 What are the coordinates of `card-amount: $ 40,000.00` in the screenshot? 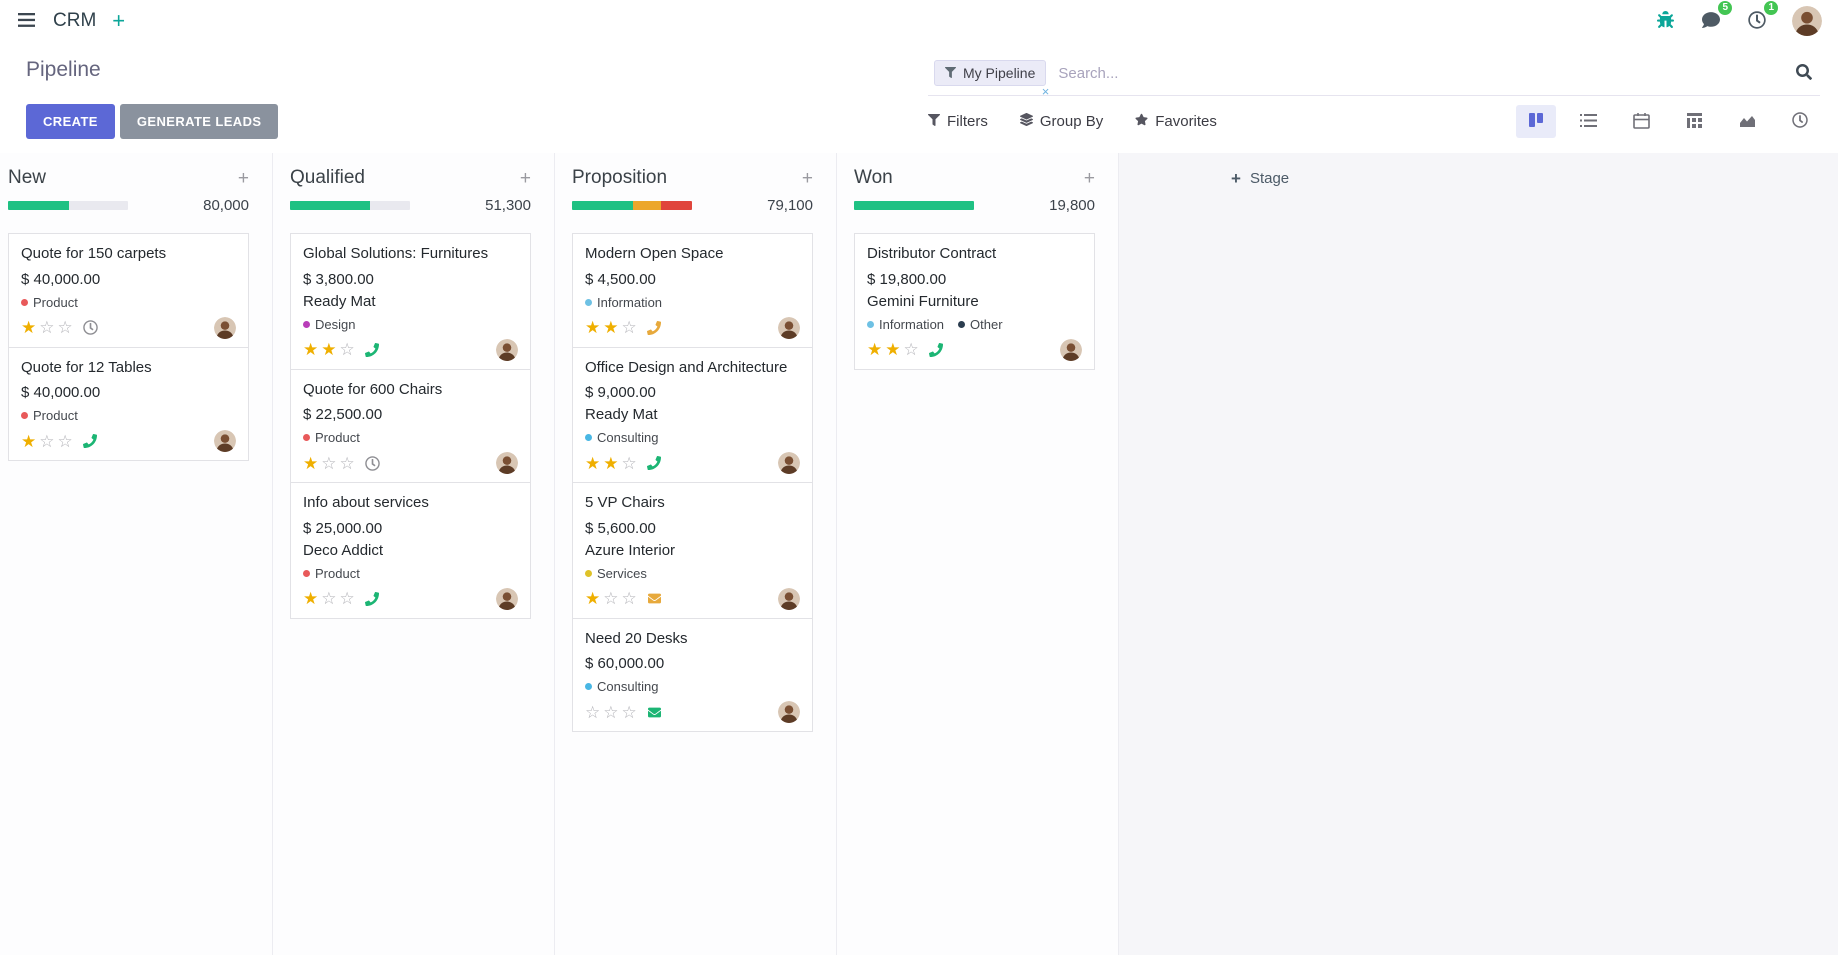 It's located at (61, 279).